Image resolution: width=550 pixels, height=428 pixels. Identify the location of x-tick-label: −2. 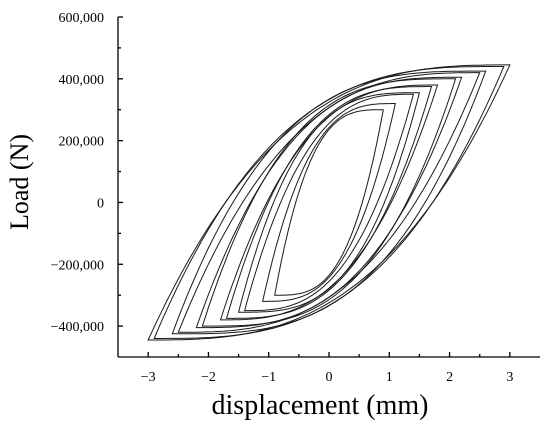
(208, 377).